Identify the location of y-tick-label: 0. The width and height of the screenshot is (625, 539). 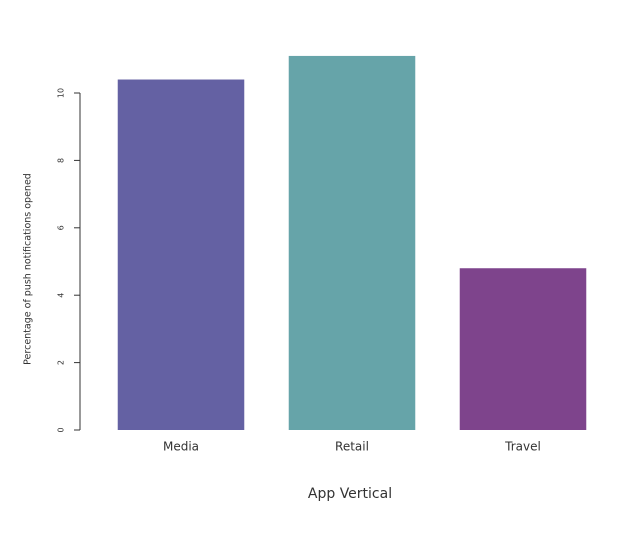
(61, 429).